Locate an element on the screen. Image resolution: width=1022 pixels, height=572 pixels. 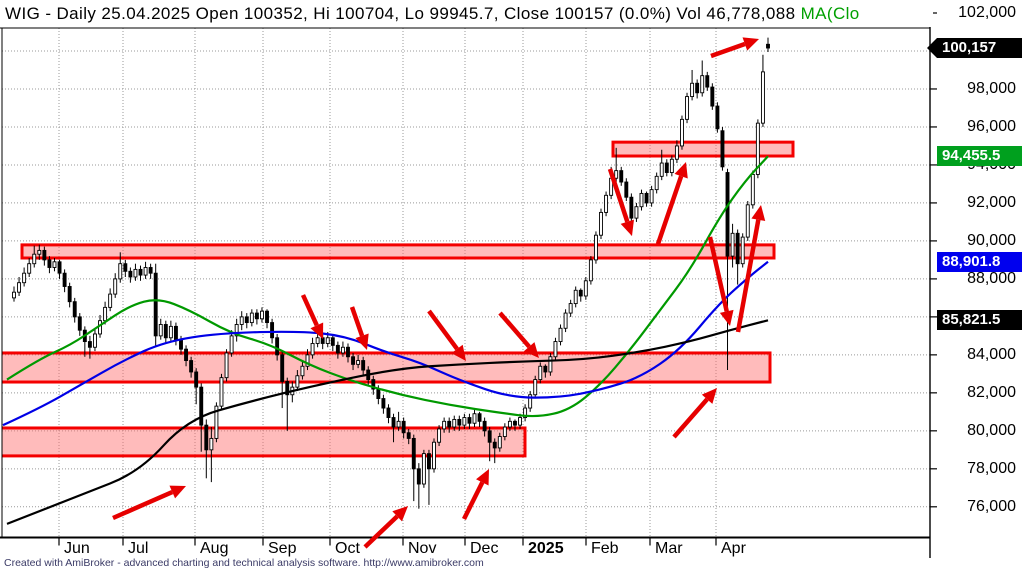
x-axis-label: Nov is located at coordinates (422, 548).